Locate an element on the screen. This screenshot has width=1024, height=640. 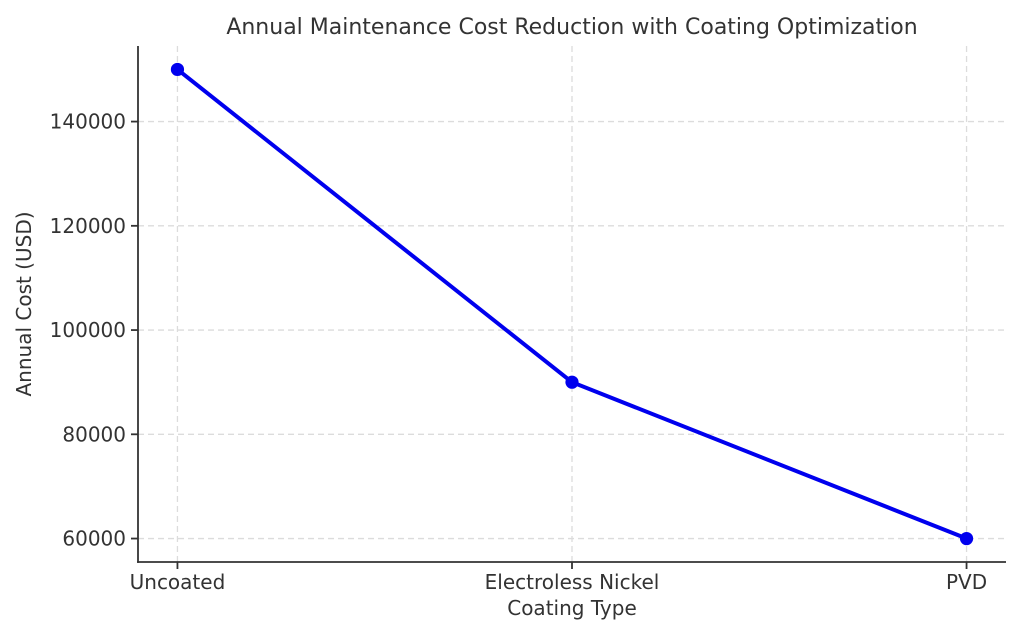
y-tick-label: 60000 is located at coordinates (94, 539).